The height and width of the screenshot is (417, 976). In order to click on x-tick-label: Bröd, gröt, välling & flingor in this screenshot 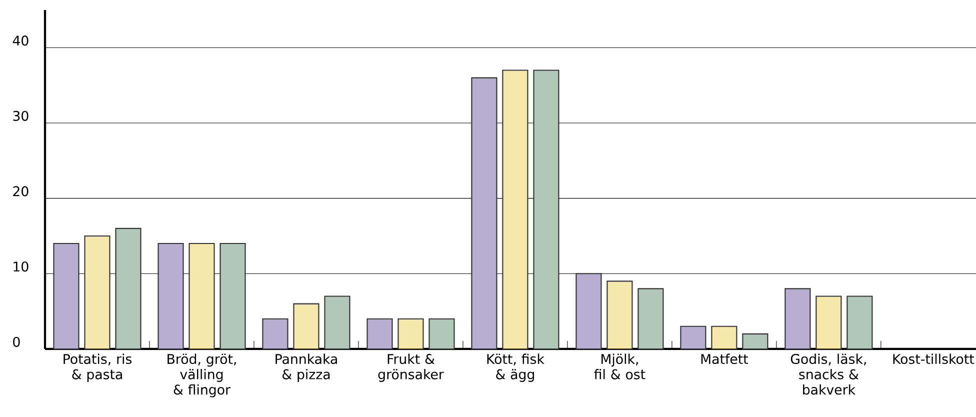, I will do `click(202, 376)`.